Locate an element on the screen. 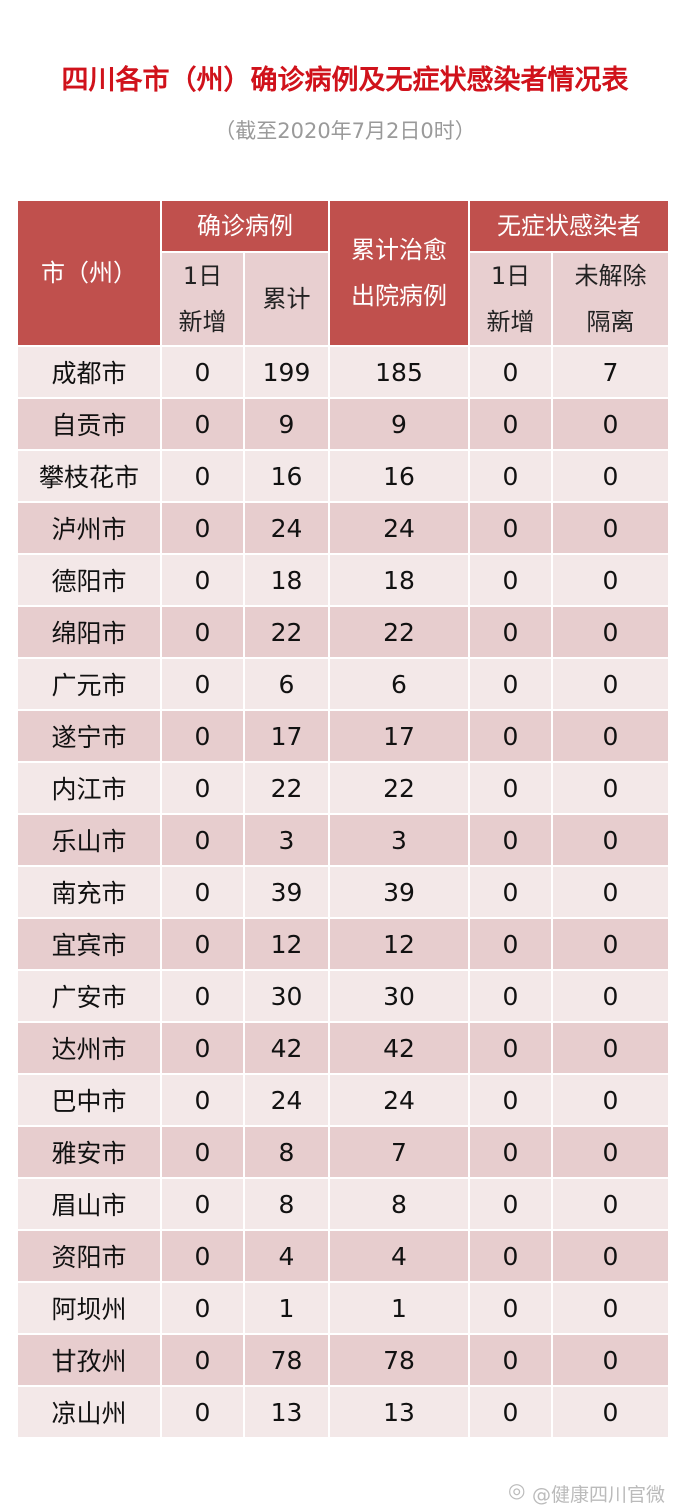 This screenshot has width=690, height=1510. cell-city: 南充市 is located at coordinates (89, 892).